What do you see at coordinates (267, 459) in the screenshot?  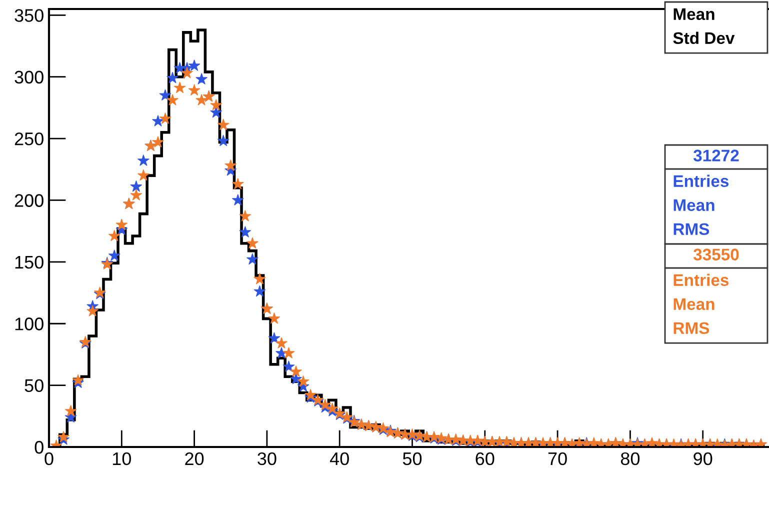 I see `x-tick-label: 30` at bounding box center [267, 459].